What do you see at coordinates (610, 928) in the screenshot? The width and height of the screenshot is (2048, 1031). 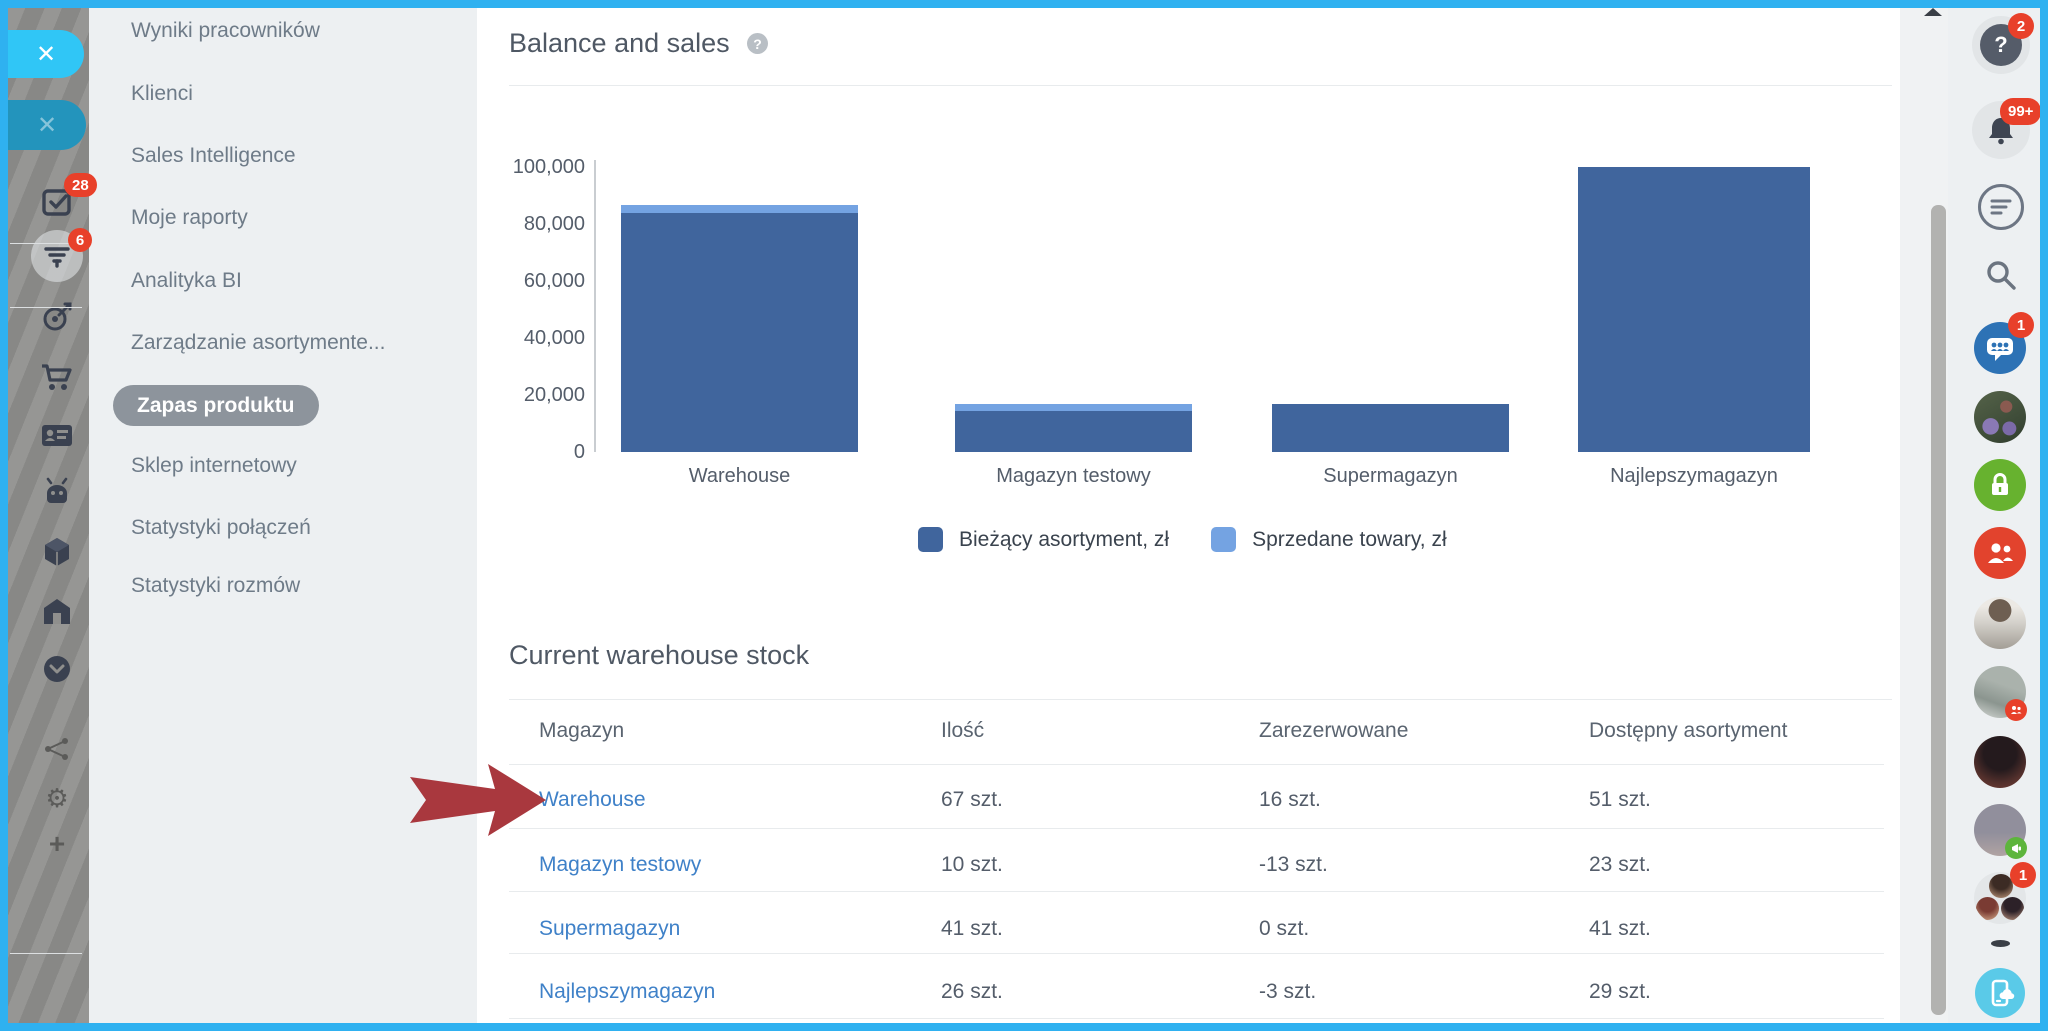 I see `supermagazyn-link: Supermagazyn` at bounding box center [610, 928].